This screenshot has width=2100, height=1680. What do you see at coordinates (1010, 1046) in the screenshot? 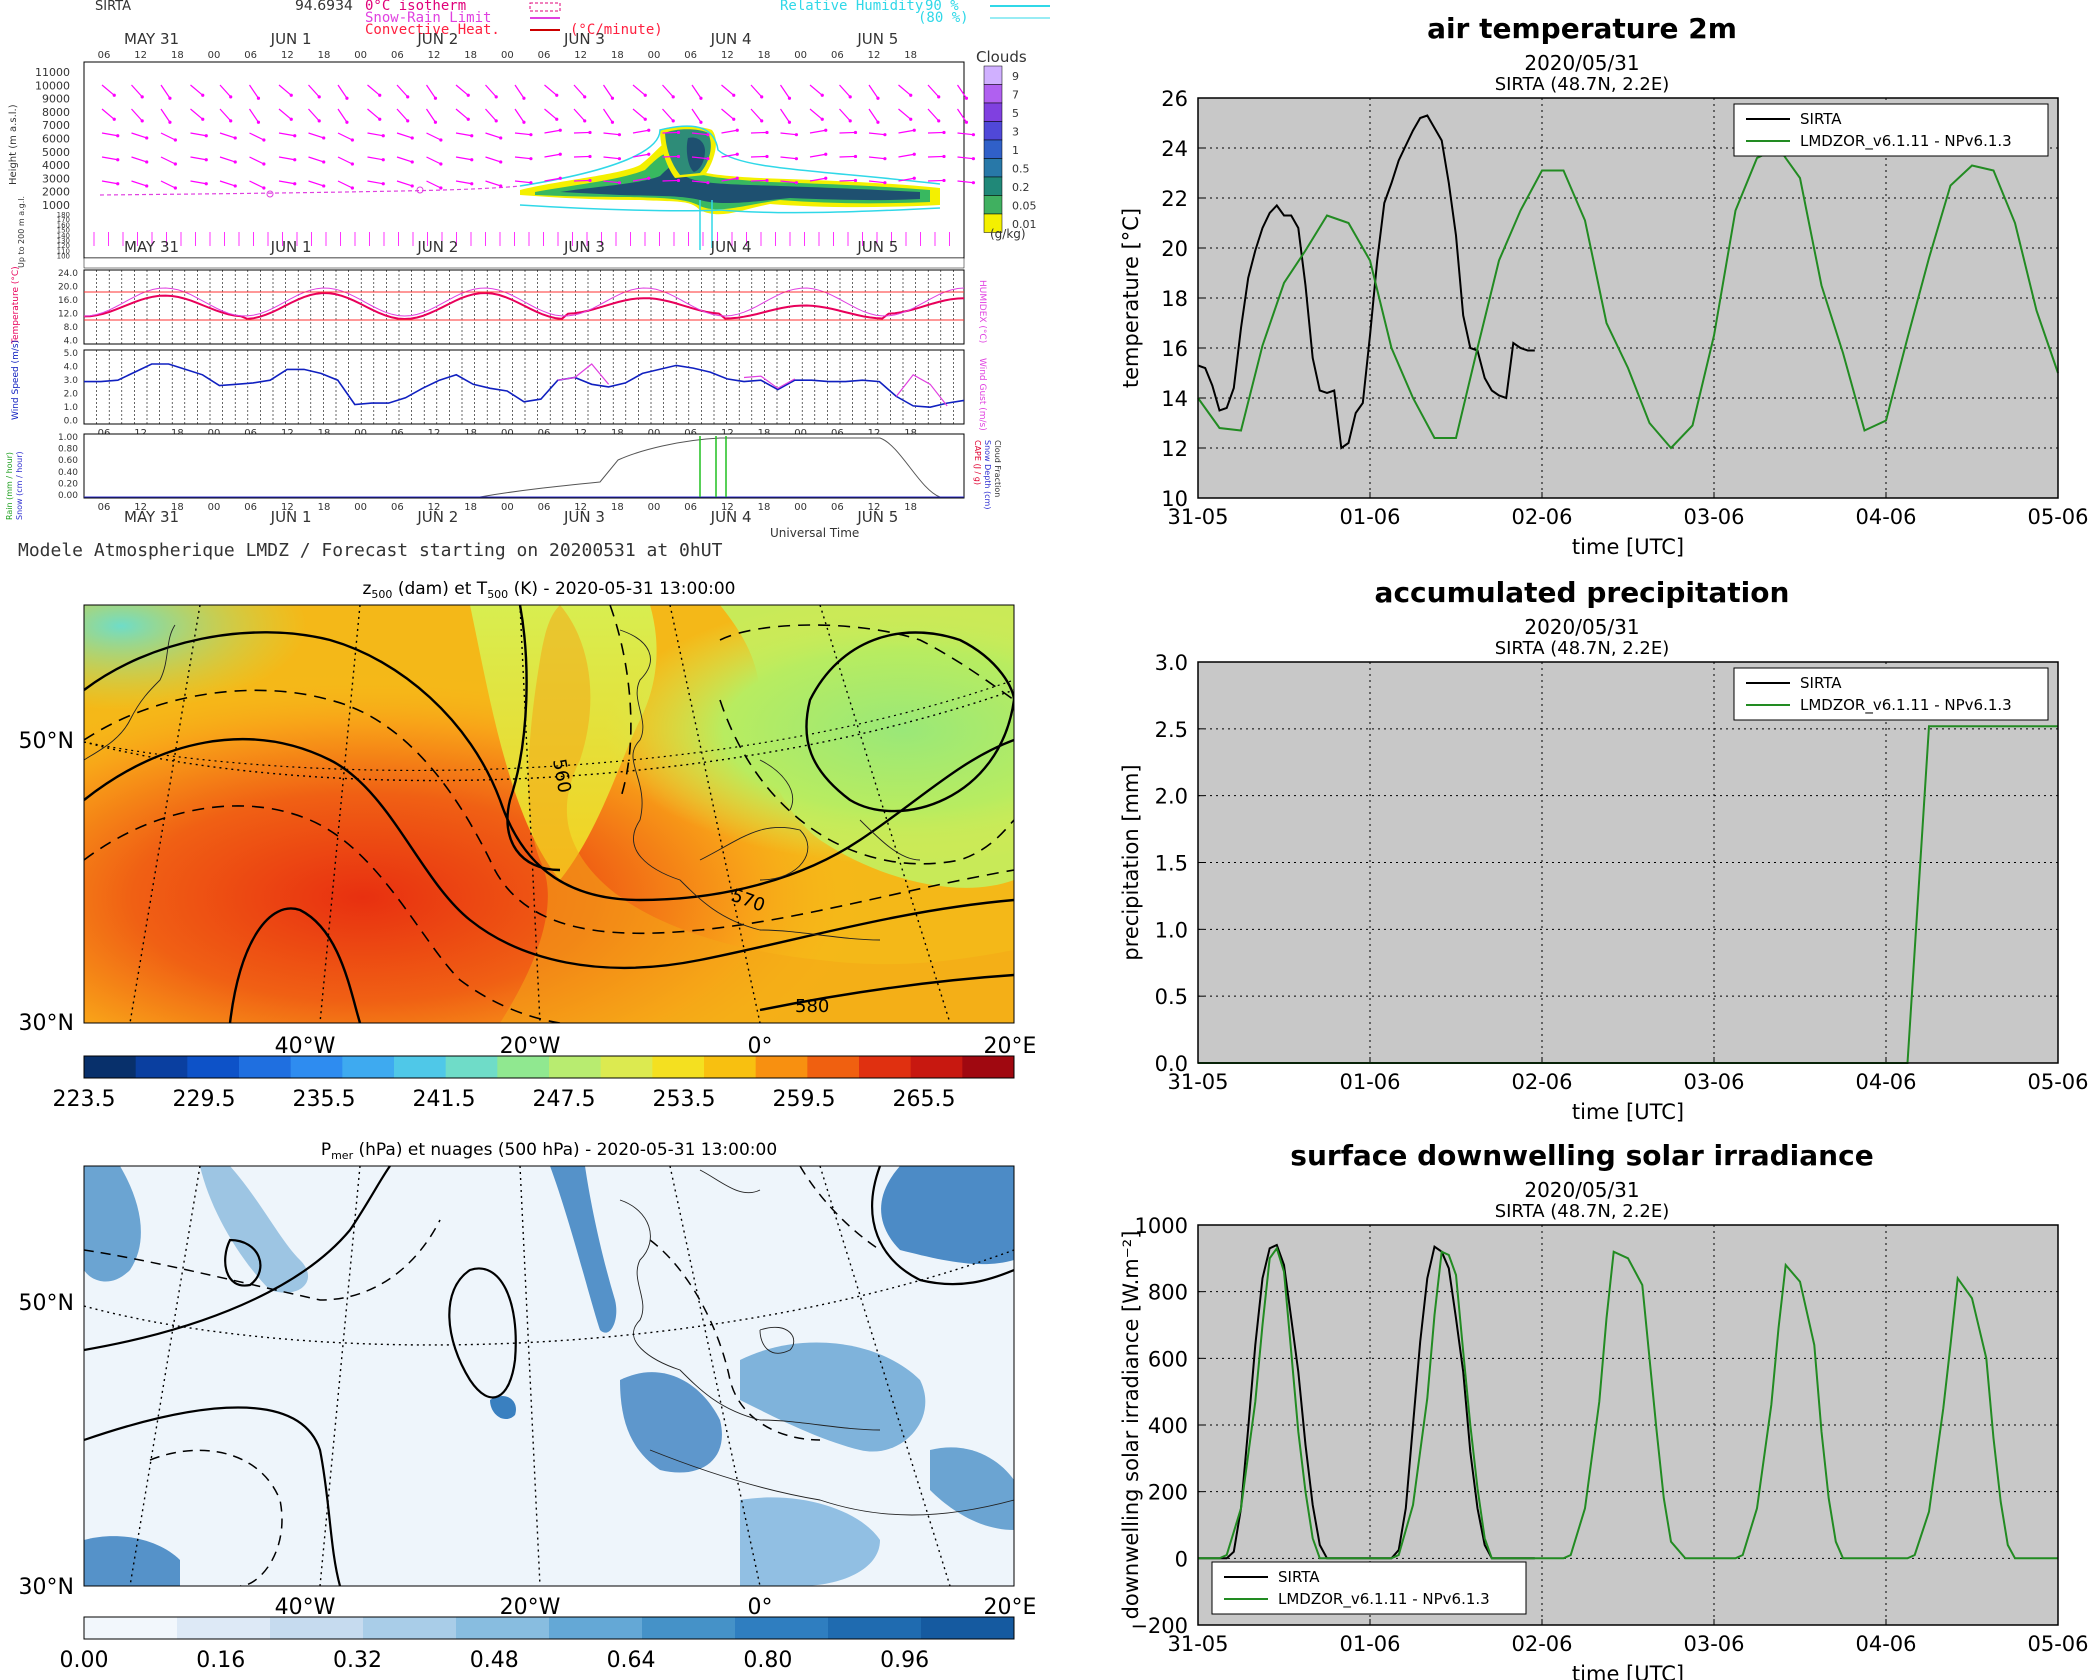
I see `lon-label: 20°E` at bounding box center [1010, 1046].